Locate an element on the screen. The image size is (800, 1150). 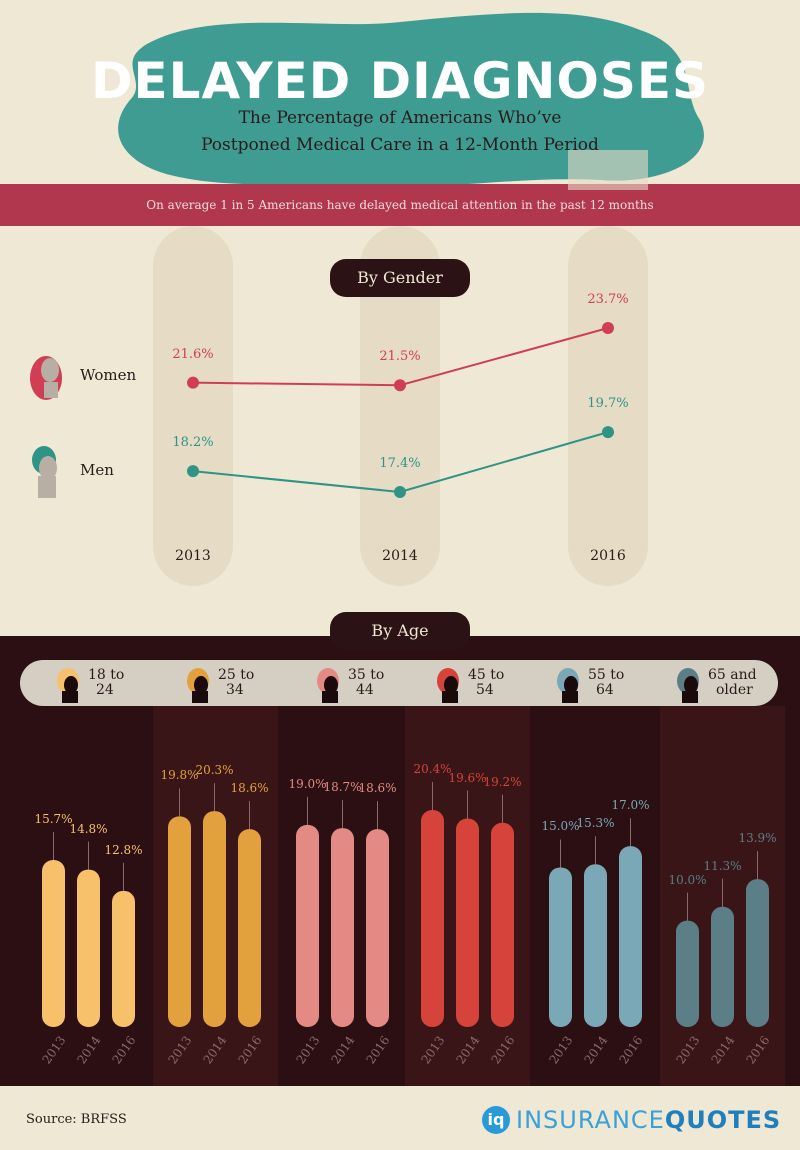
gender-section-label: By Gender is located at coordinates (400, 278).